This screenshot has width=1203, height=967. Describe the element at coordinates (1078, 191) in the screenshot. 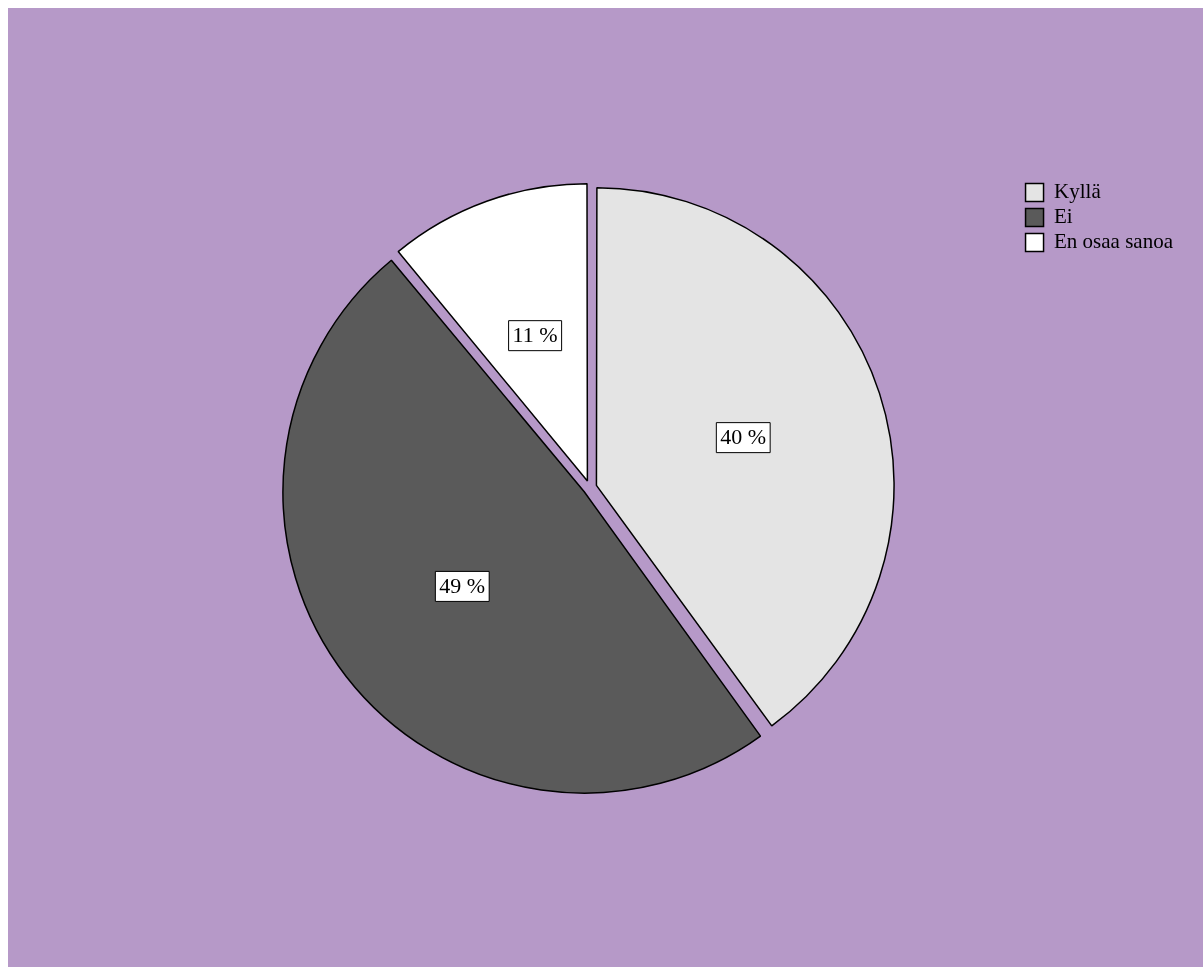

I see `legend-label: Kyllä` at that location.